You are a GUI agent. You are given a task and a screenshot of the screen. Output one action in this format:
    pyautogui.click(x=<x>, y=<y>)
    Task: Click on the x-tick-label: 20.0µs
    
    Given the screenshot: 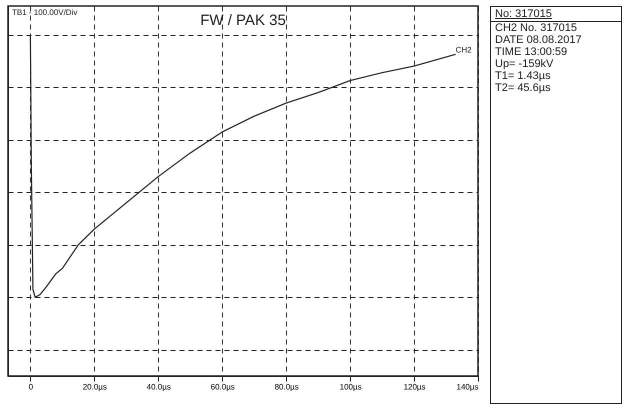 What is the action you would take?
    pyautogui.click(x=94, y=387)
    